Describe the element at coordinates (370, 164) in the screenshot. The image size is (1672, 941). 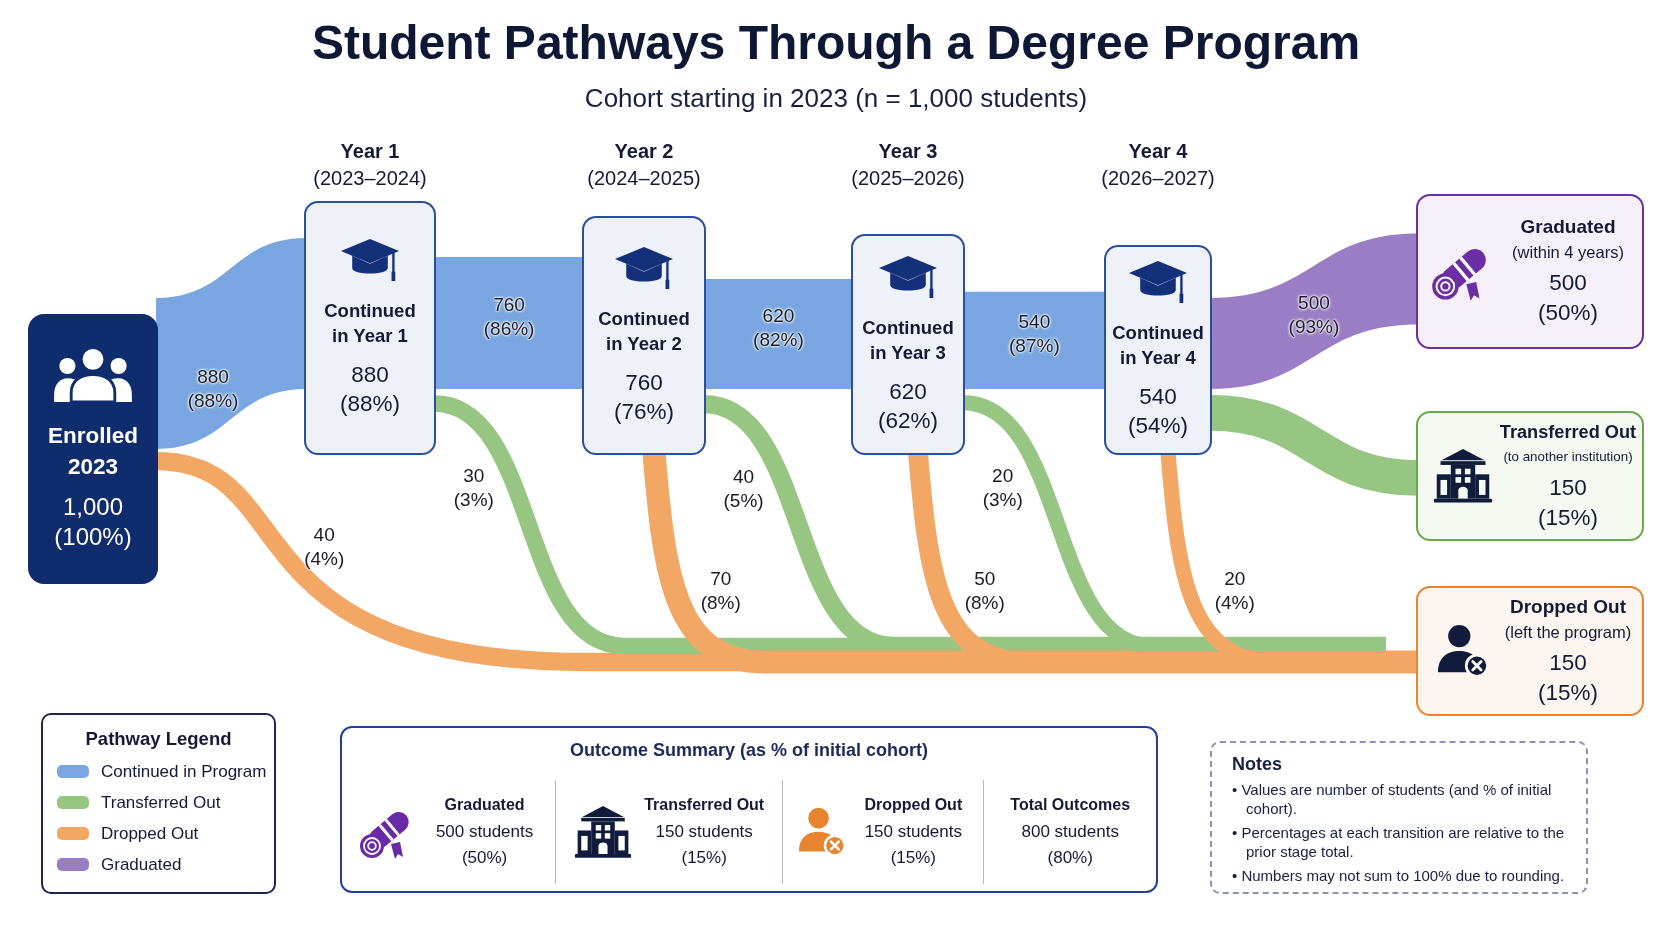
I see `text: Year 1 (2023–2024)` at that location.